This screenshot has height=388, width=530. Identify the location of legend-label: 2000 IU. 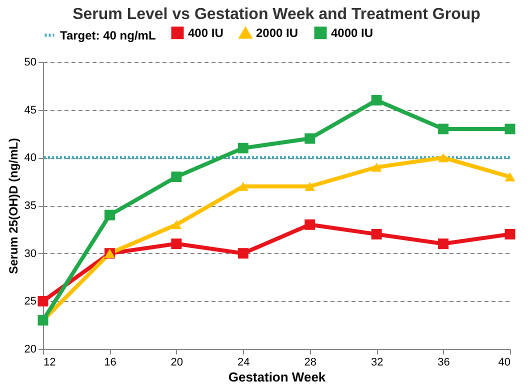
(277, 33).